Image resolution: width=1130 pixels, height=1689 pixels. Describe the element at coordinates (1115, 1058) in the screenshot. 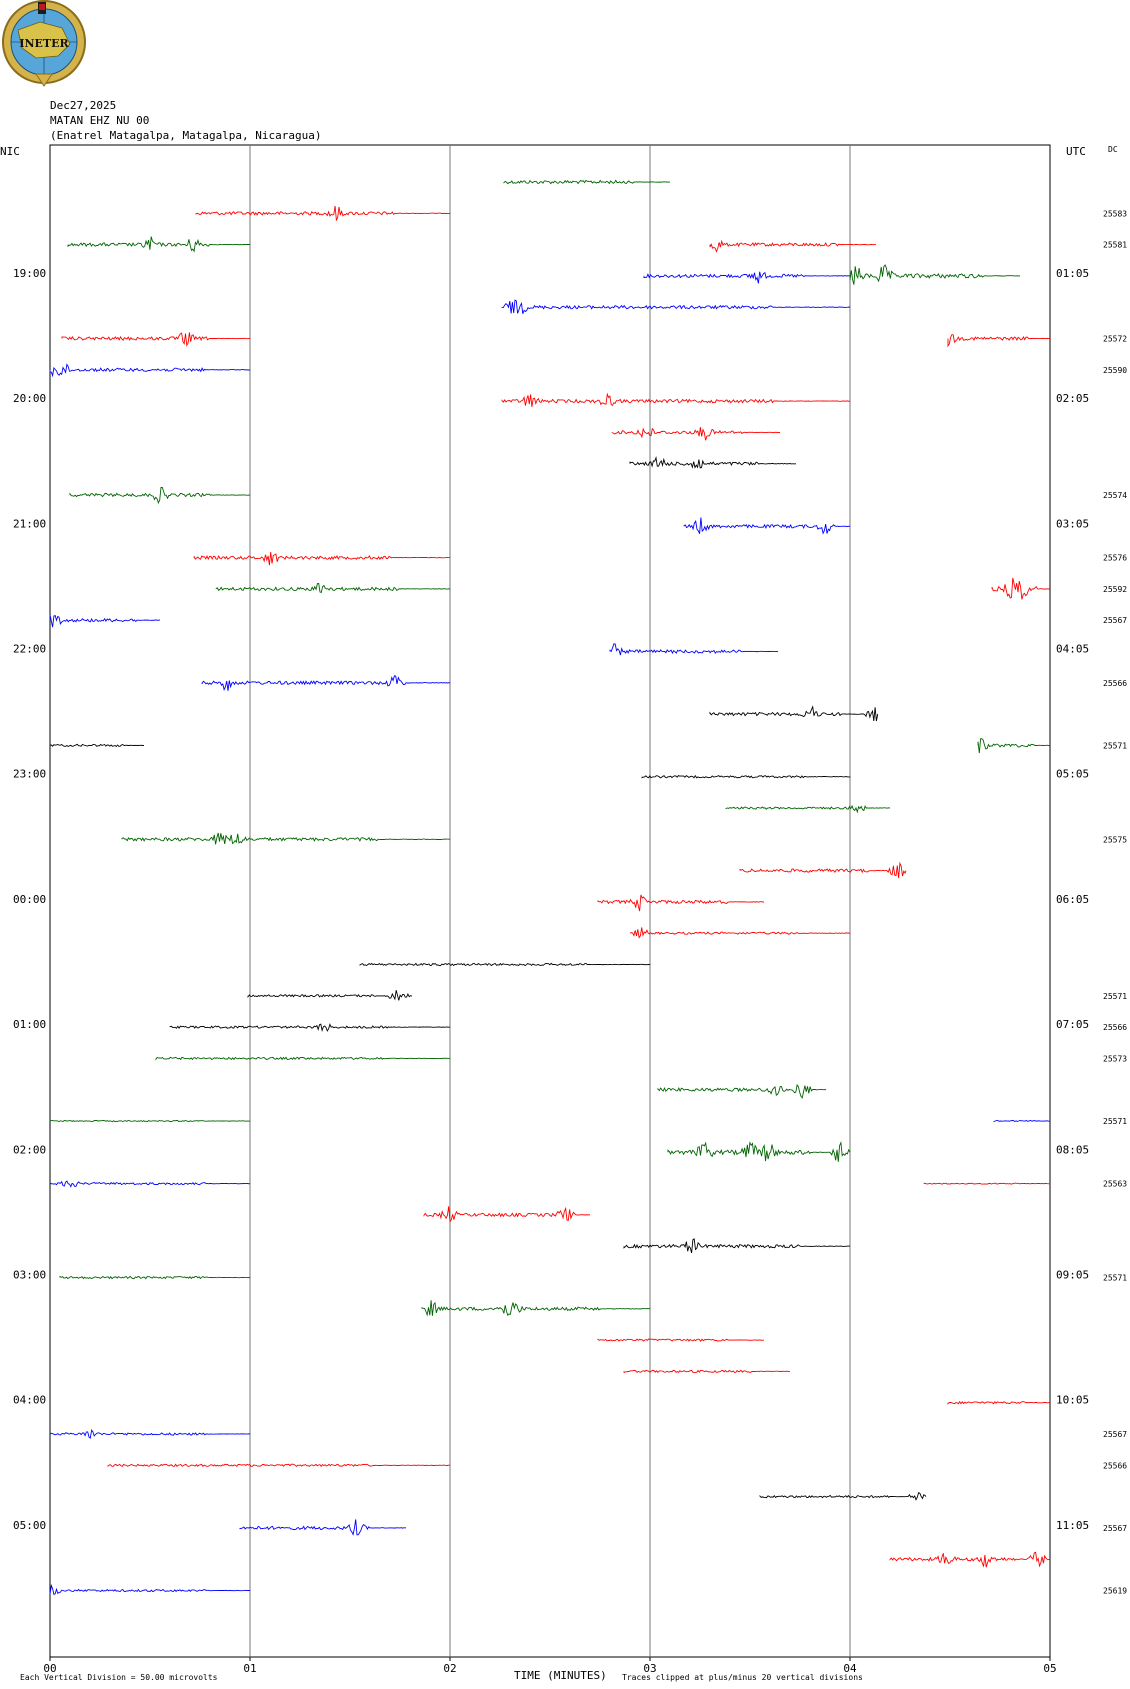

I see `dc-offset-label: 25573` at that location.